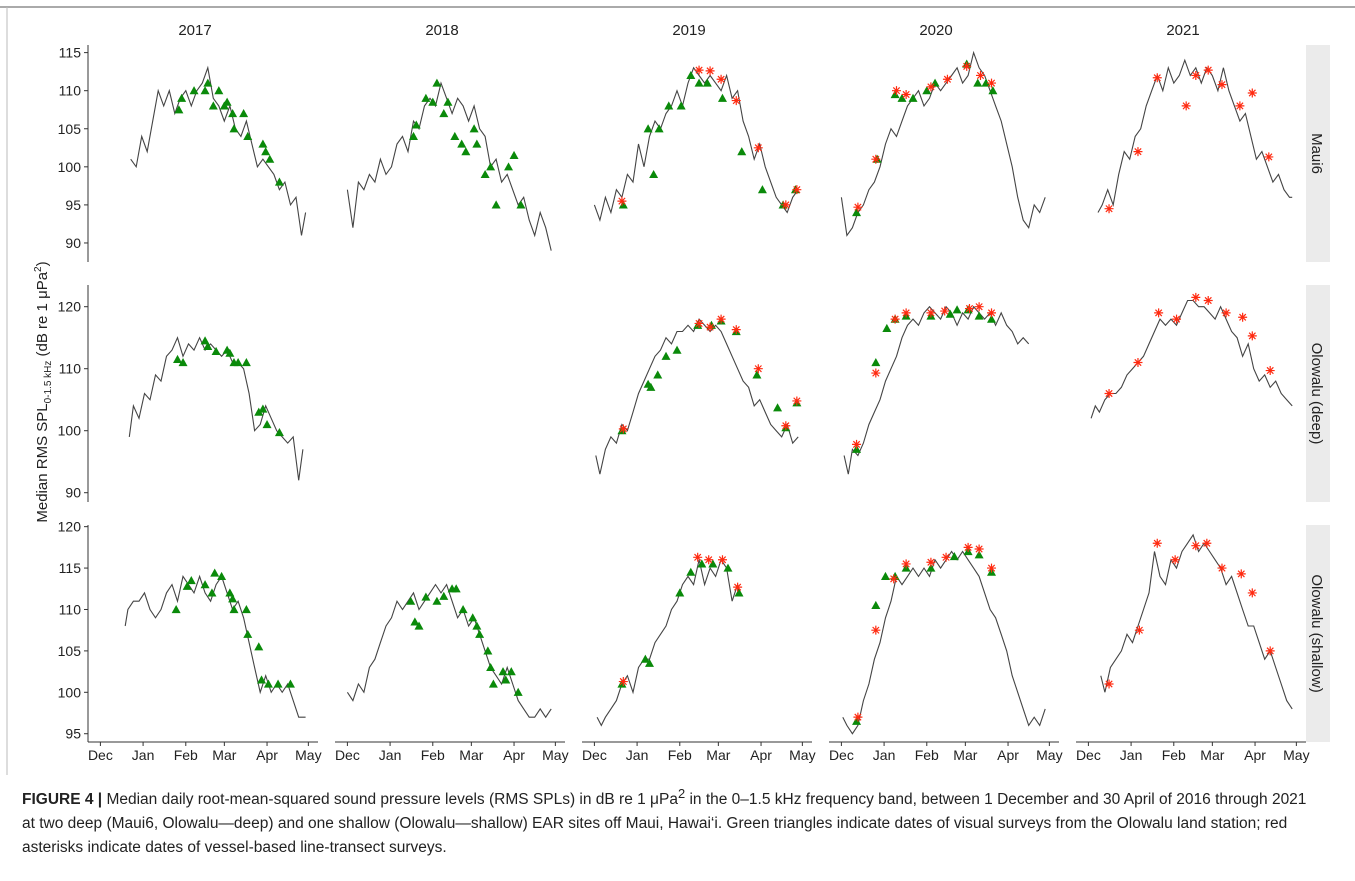 Image resolution: width=1355 pixels, height=881 pixels. I want to click on x-tick-label: Jan, so click(884, 755).